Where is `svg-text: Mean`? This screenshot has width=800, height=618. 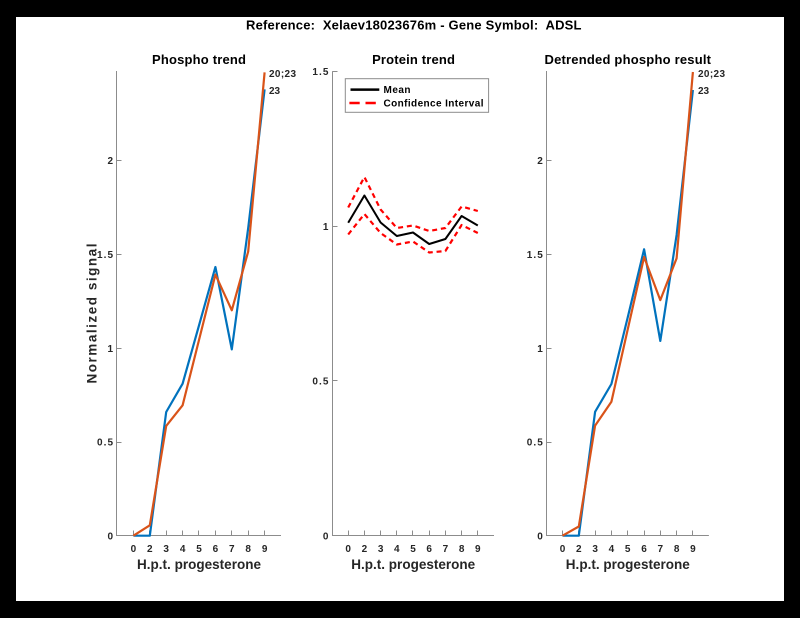 svg-text: Mean is located at coordinates (397, 90).